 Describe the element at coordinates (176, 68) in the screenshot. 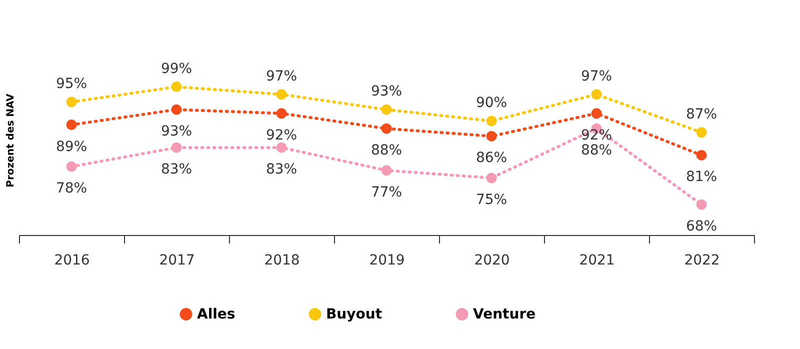

I see `data-label: 99%` at that location.